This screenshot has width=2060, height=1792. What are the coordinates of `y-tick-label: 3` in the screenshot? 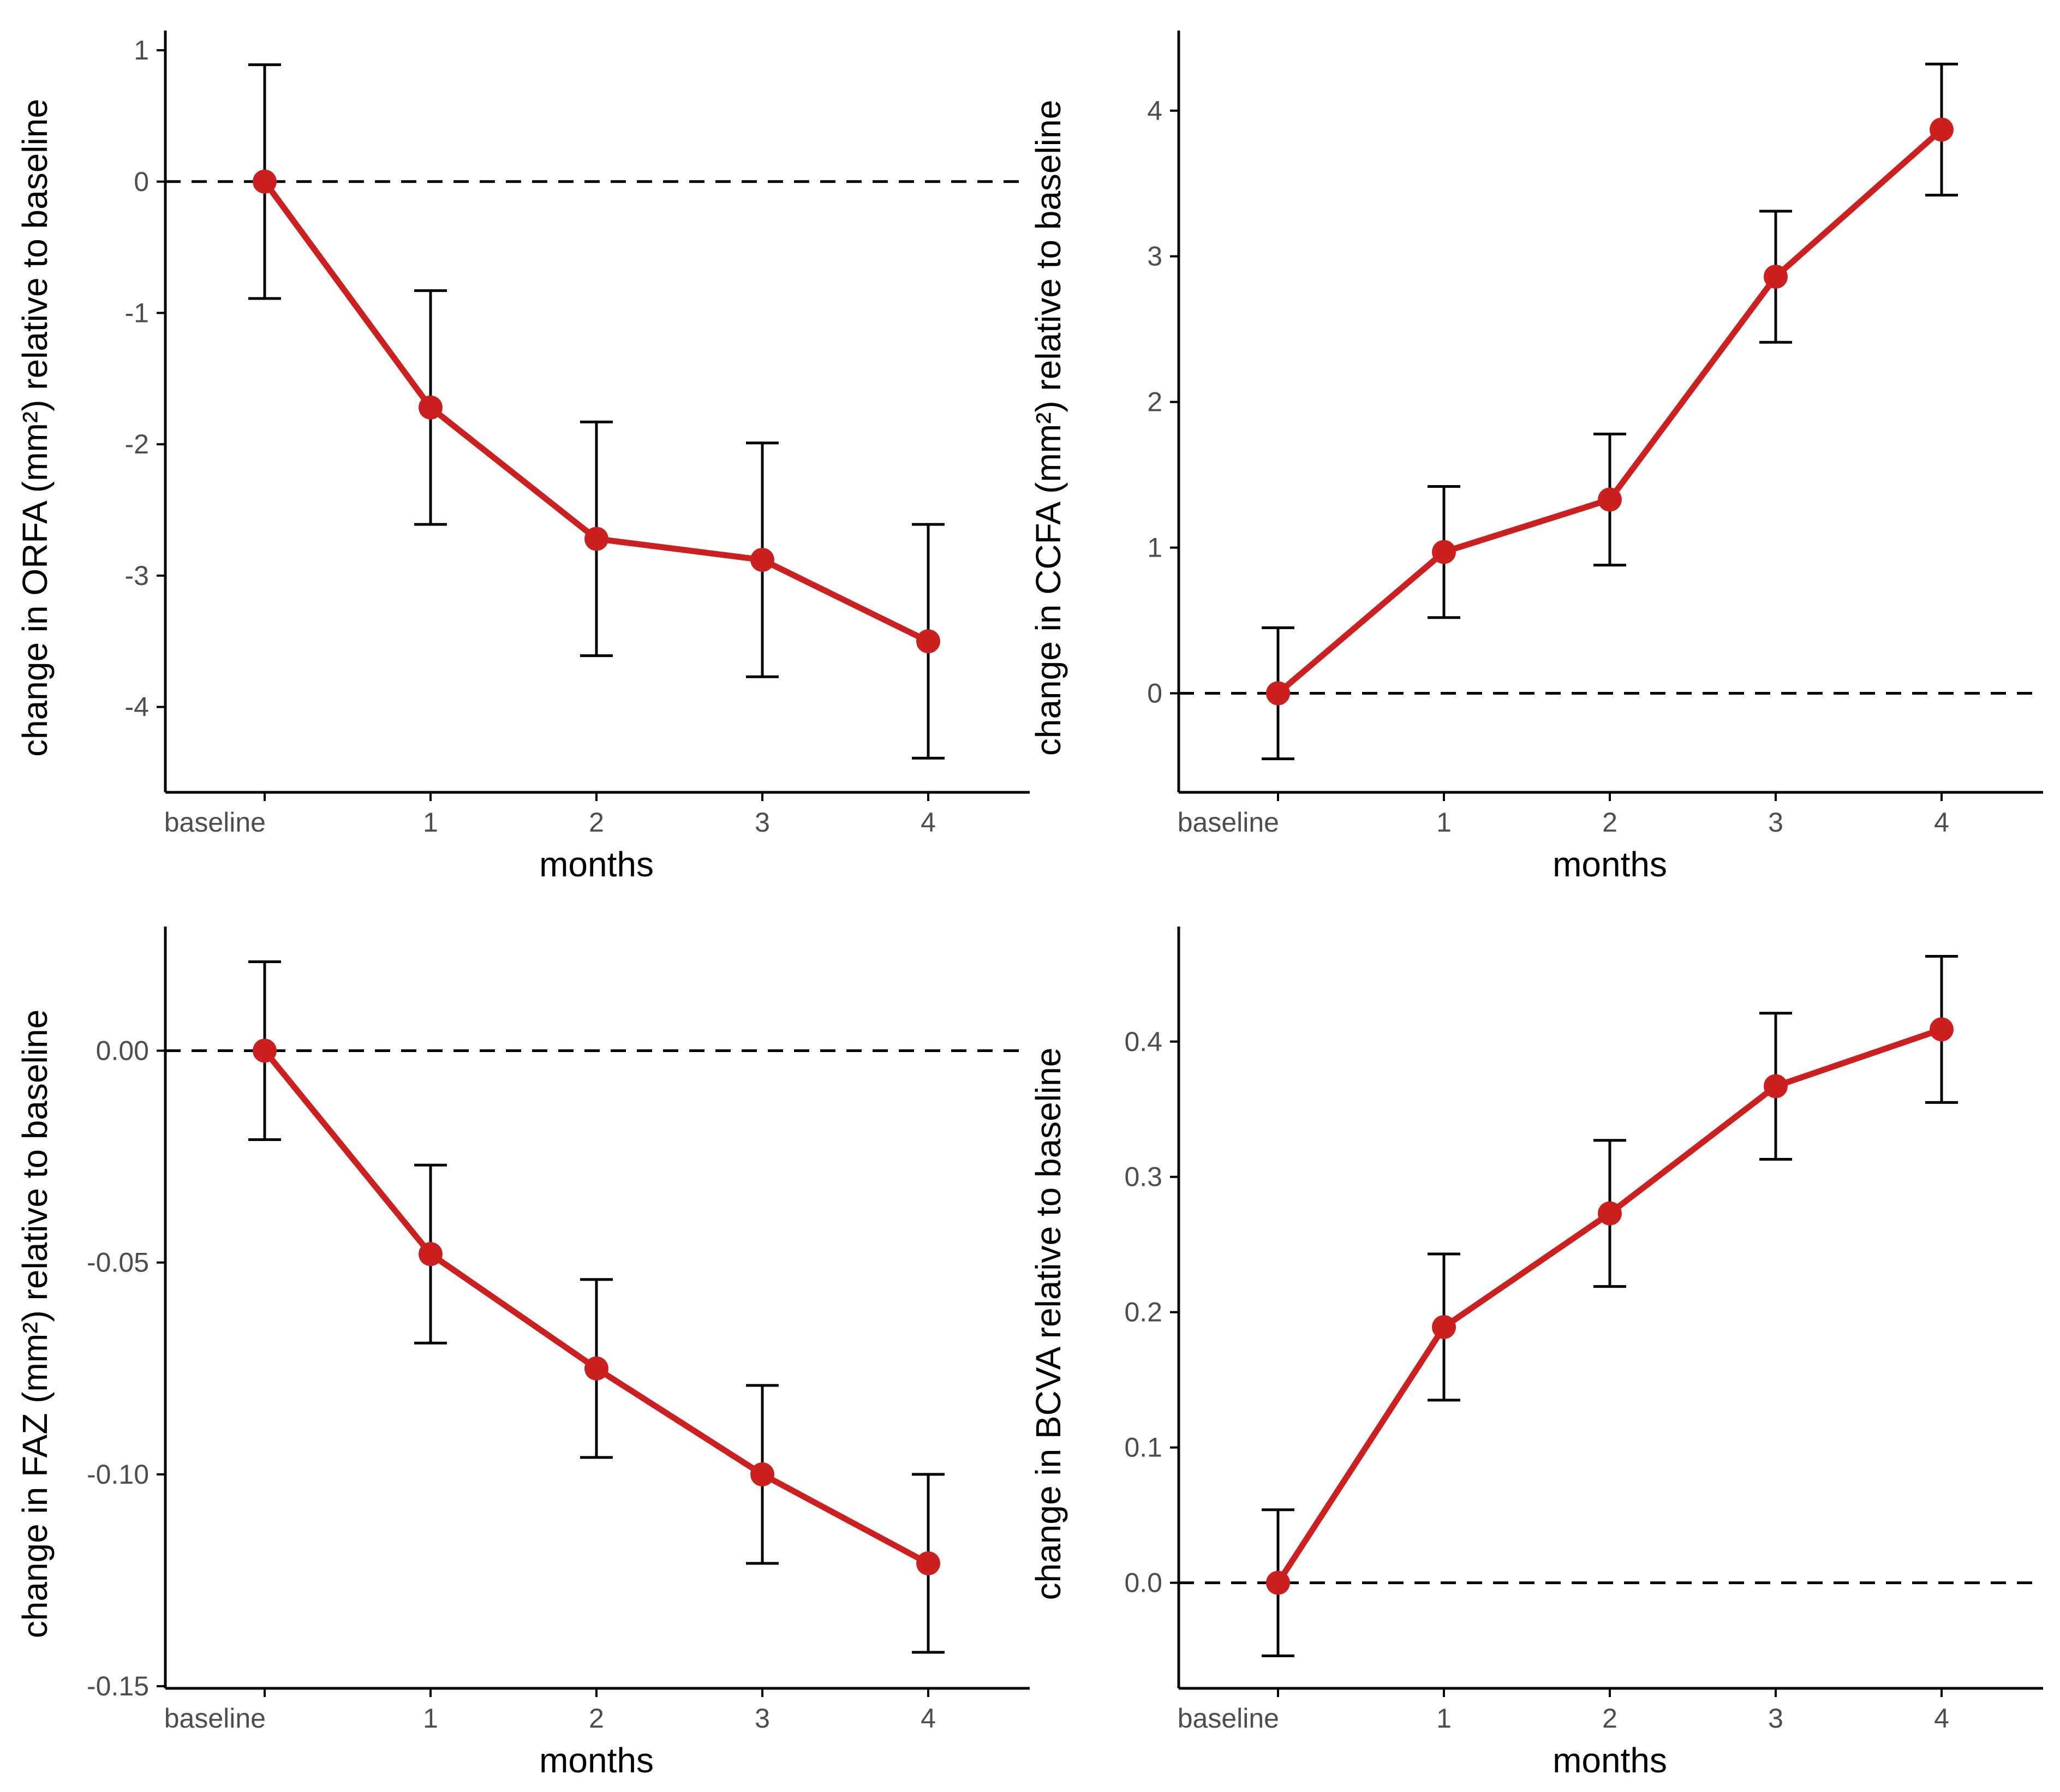 It's located at (1154, 257).